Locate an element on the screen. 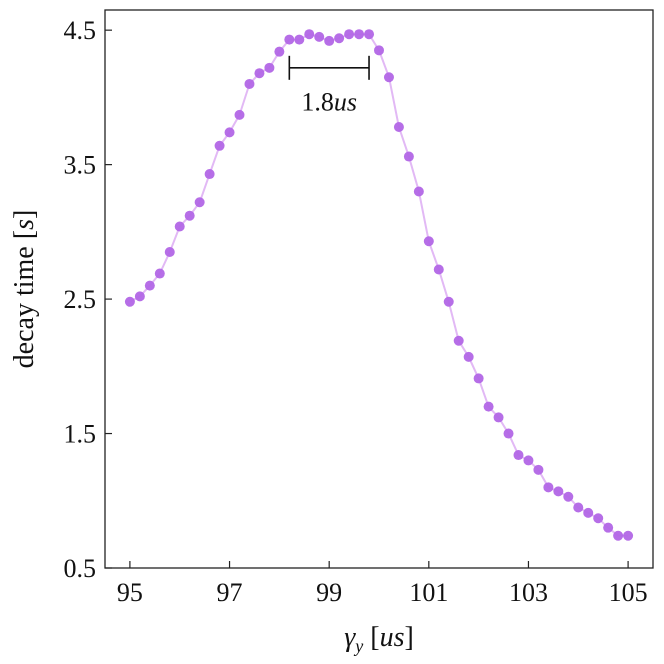 The height and width of the screenshot is (664, 664). width-label: 1.8us is located at coordinates (329, 101).